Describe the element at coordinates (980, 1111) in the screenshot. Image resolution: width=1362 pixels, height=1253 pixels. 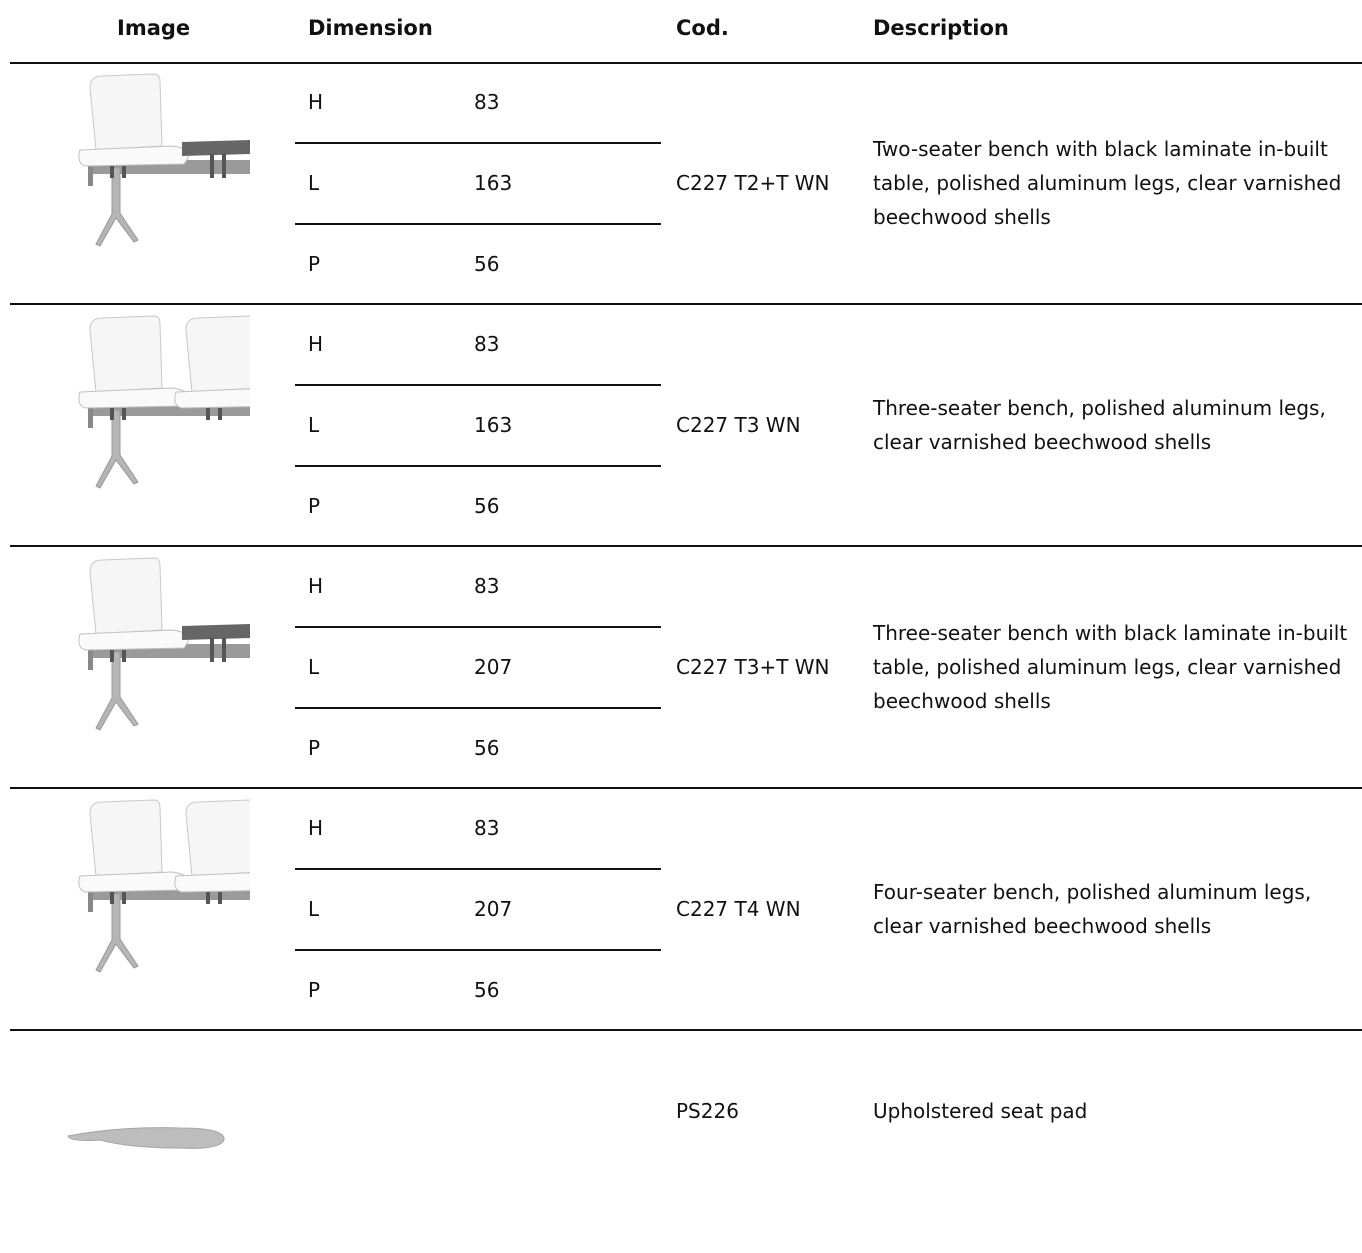
I see `product-description: Upholstered seat pad` at that location.